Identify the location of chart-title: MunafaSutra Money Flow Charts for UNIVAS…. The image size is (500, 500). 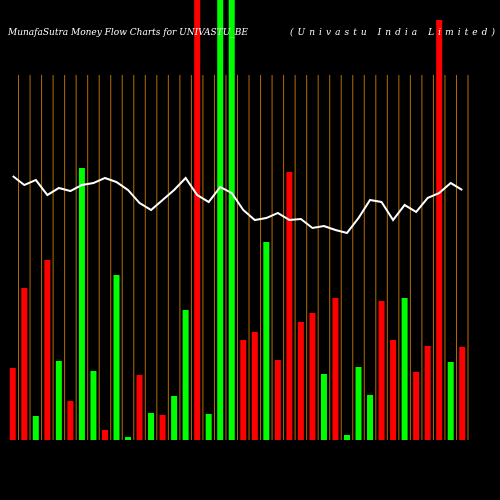
(127, 33).